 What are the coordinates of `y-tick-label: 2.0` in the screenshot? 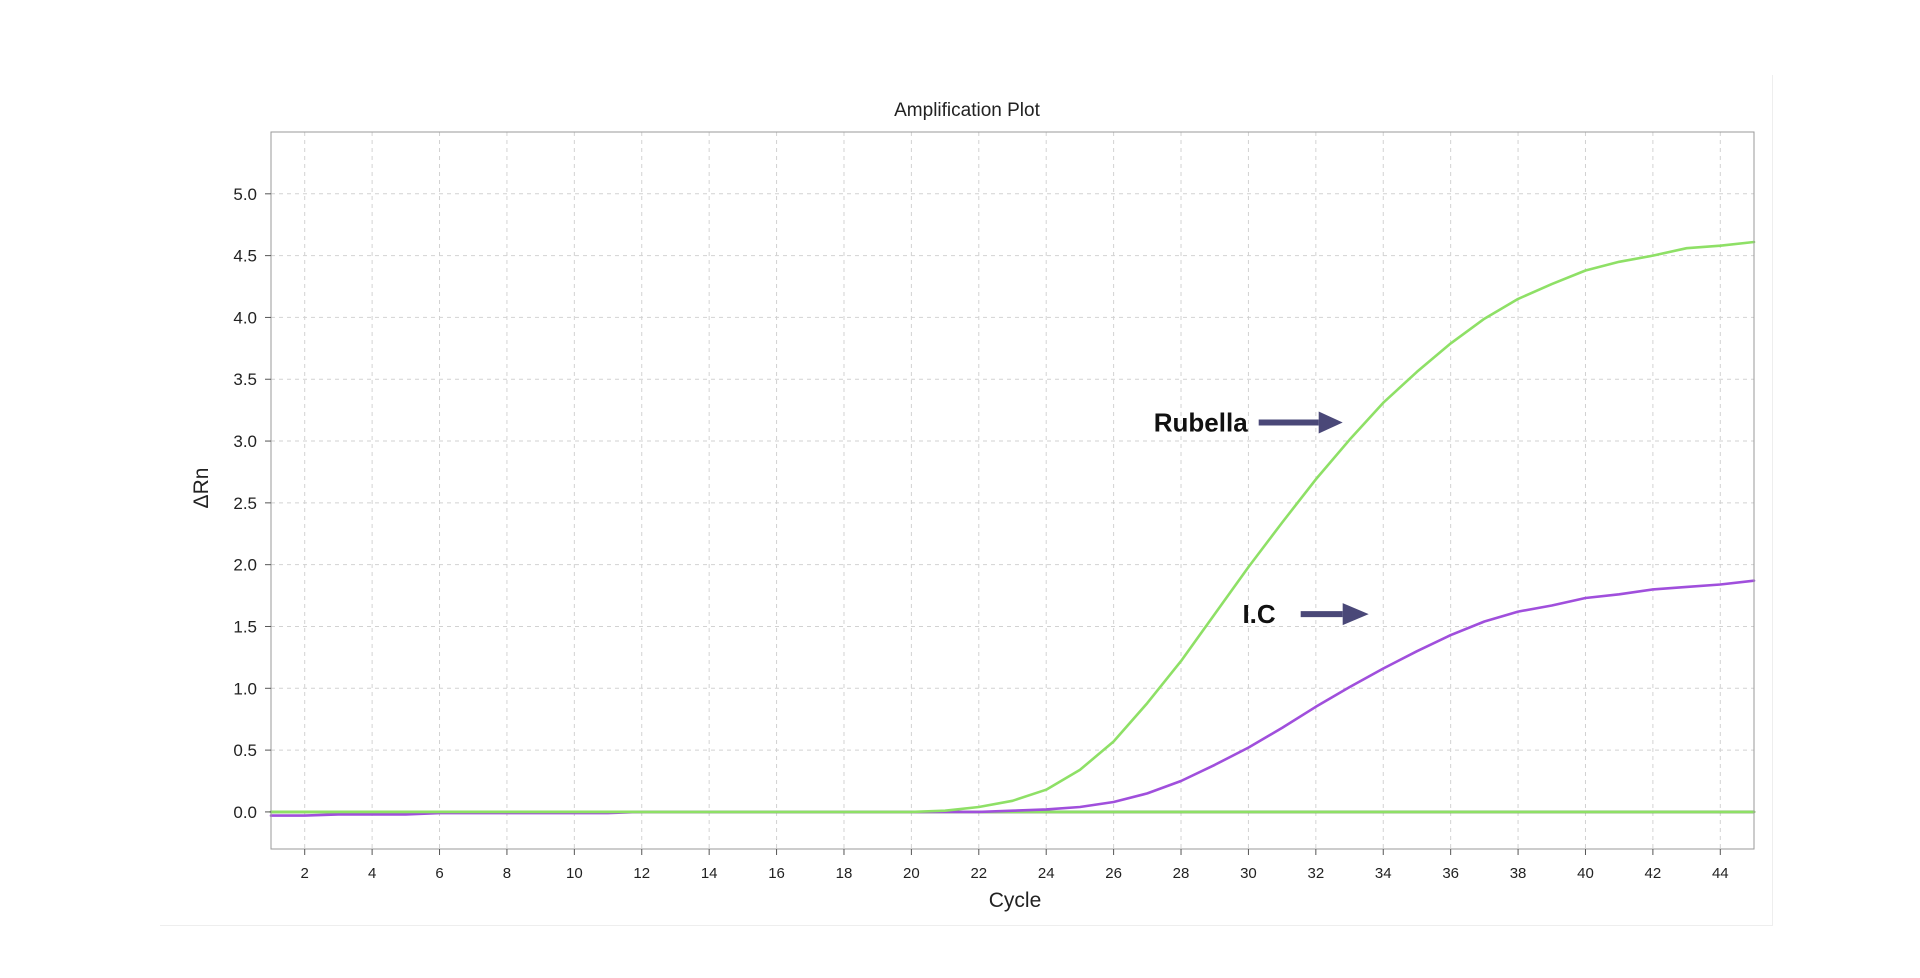 It's located at (245, 565).